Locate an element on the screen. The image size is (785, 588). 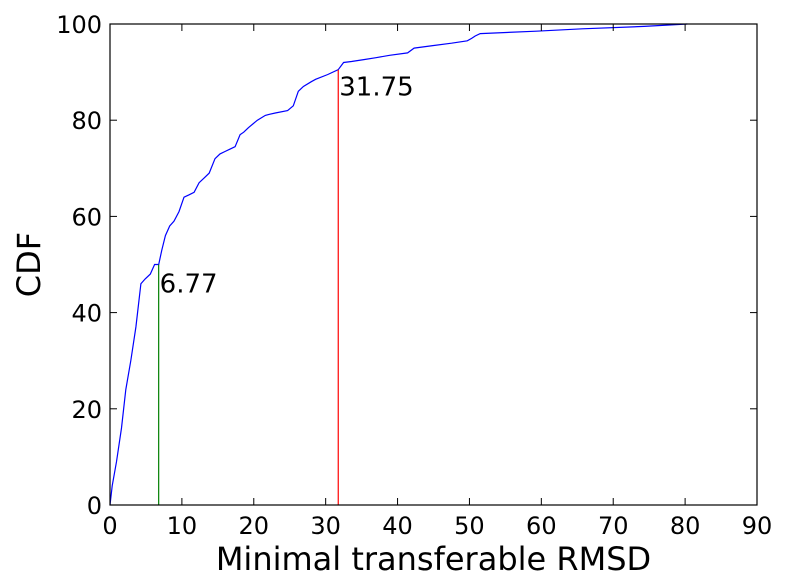
x-tick-label: 40 is located at coordinates (397, 526).